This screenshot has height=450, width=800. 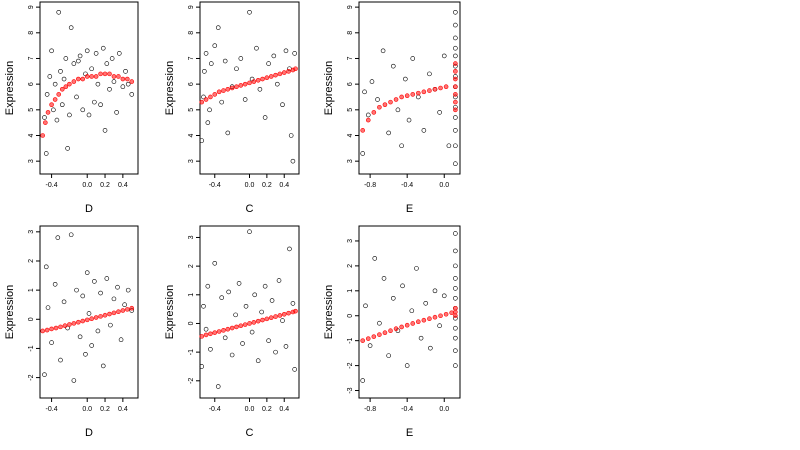 What do you see at coordinates (31, 33) in the screenshot?
I see `y-tick-label: 8` at bounding box center [31, 33].